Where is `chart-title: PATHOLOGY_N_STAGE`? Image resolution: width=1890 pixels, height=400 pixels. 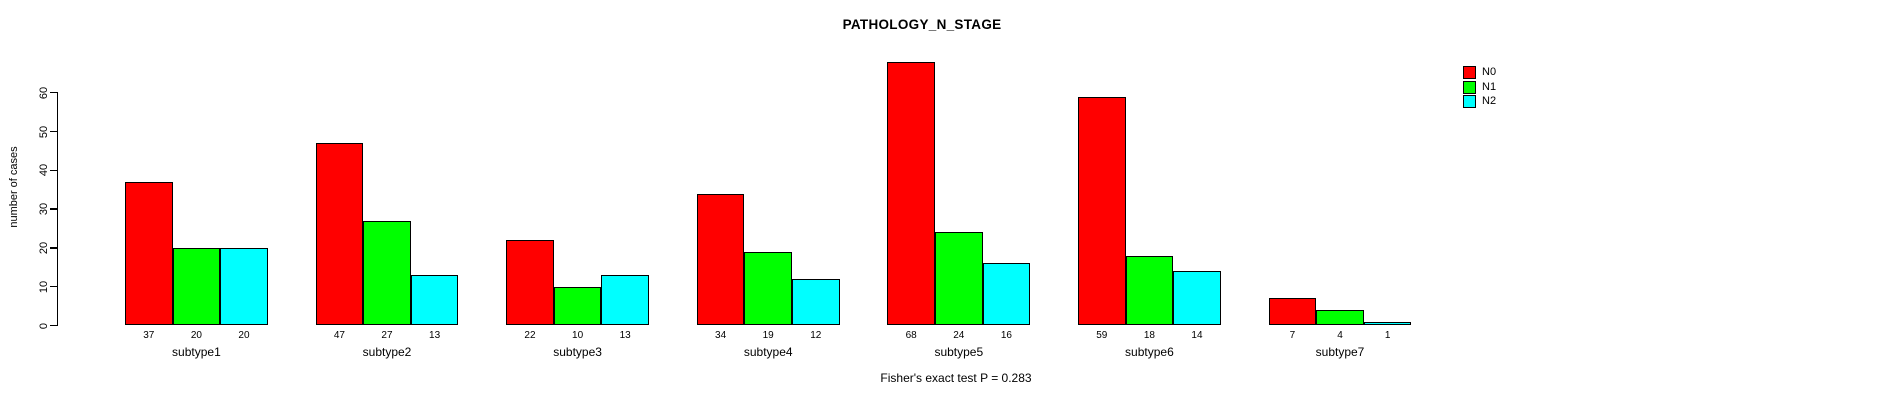 chart-title: PATHOLOGY_N_STAGE is located at coordinates (922, 24).